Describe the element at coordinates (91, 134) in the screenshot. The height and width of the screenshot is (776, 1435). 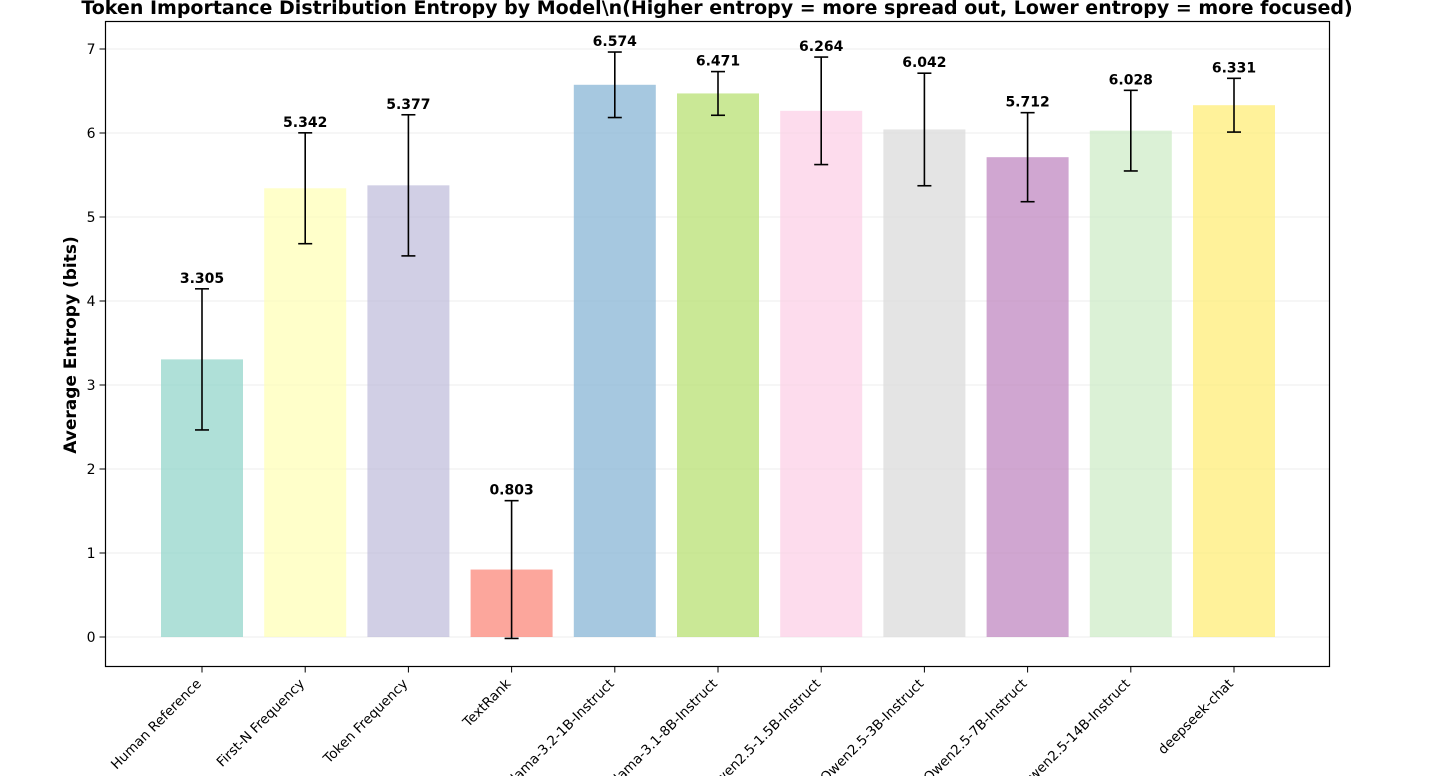
I see `y-tick-label-6: 6` at that location.